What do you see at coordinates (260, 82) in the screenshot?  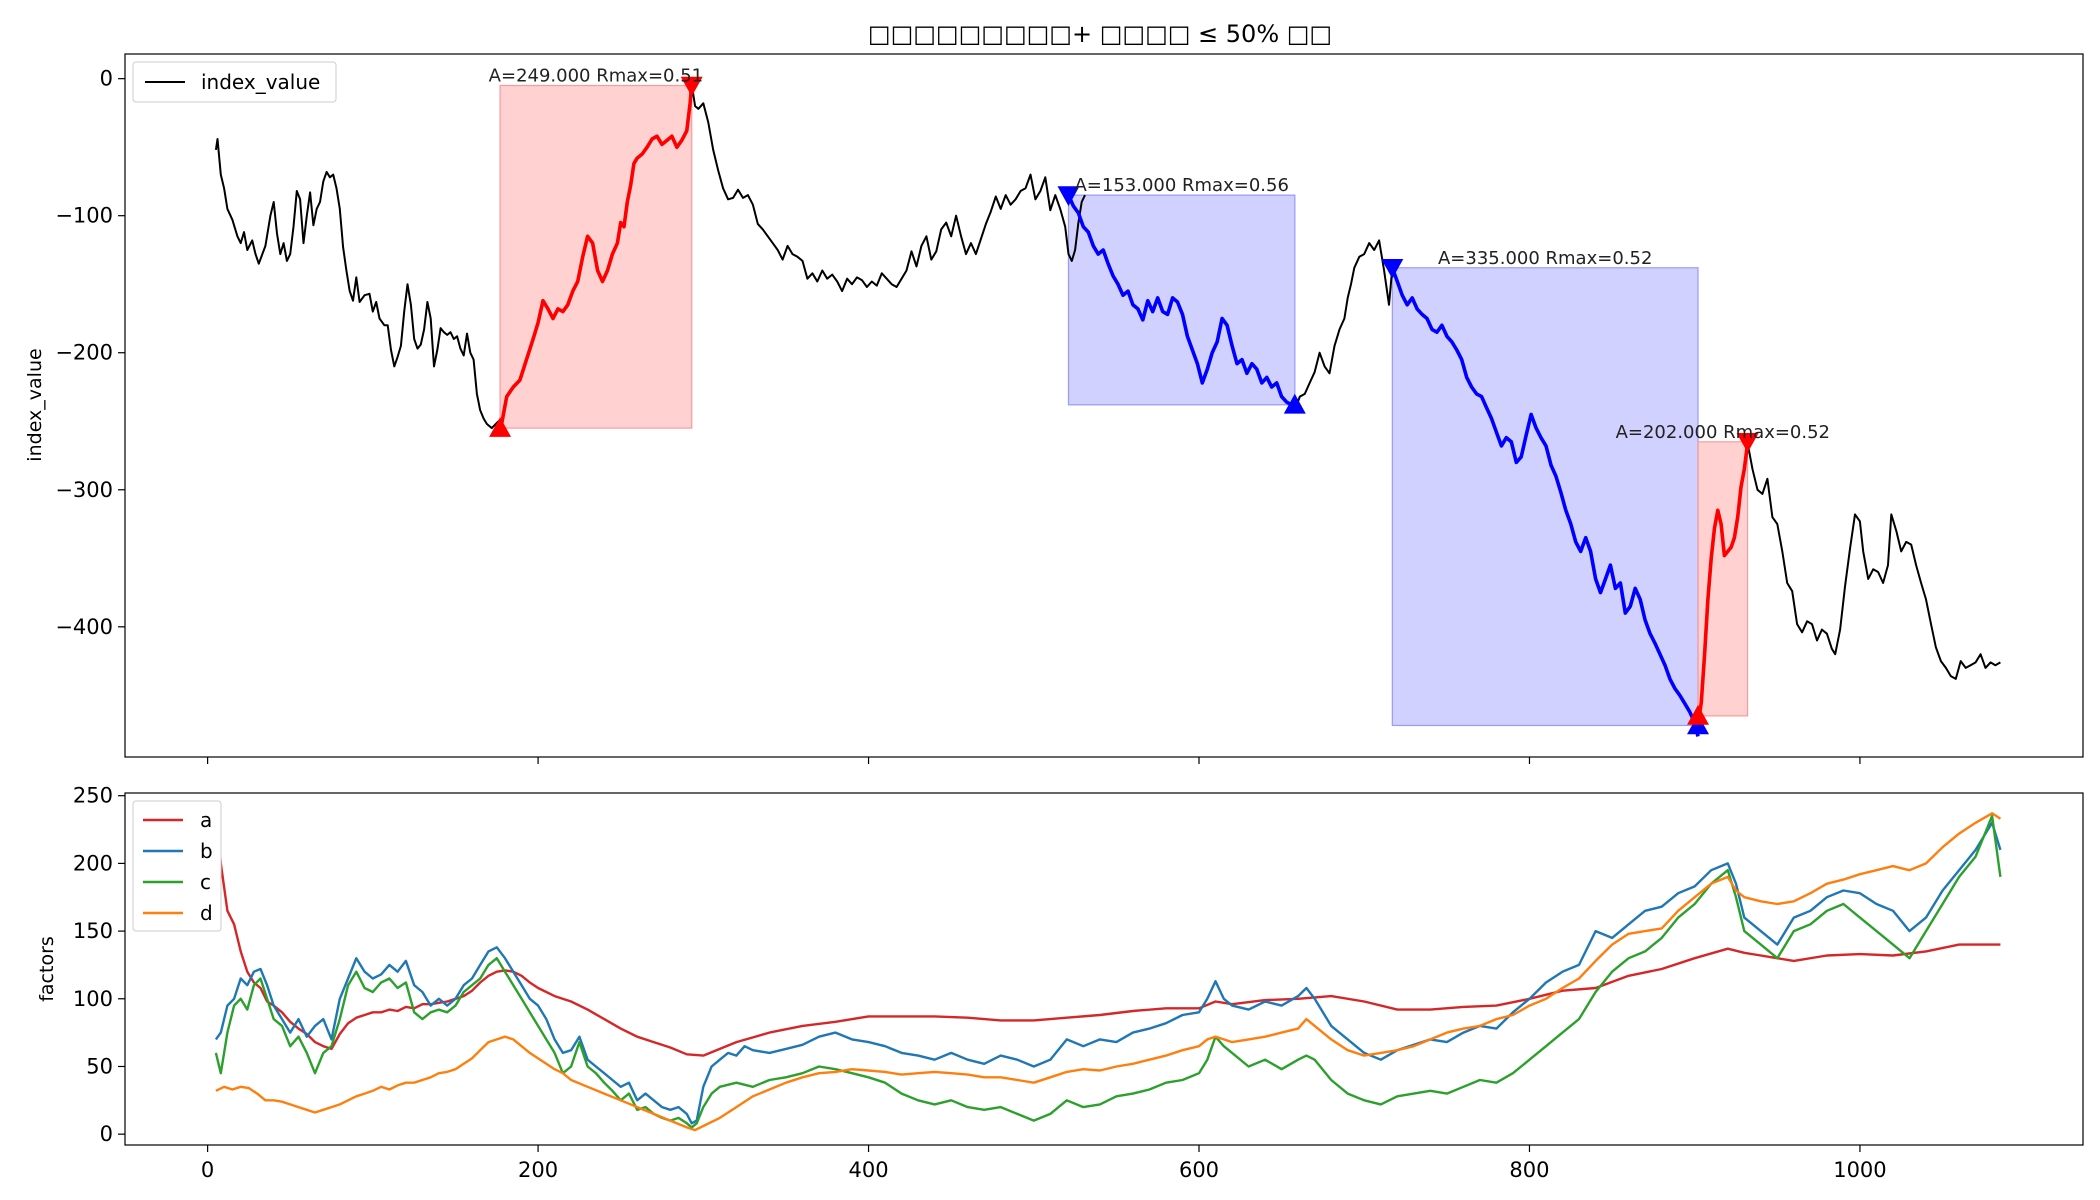 I see `legend-entry: index_value` at bounding box center [260, 82].